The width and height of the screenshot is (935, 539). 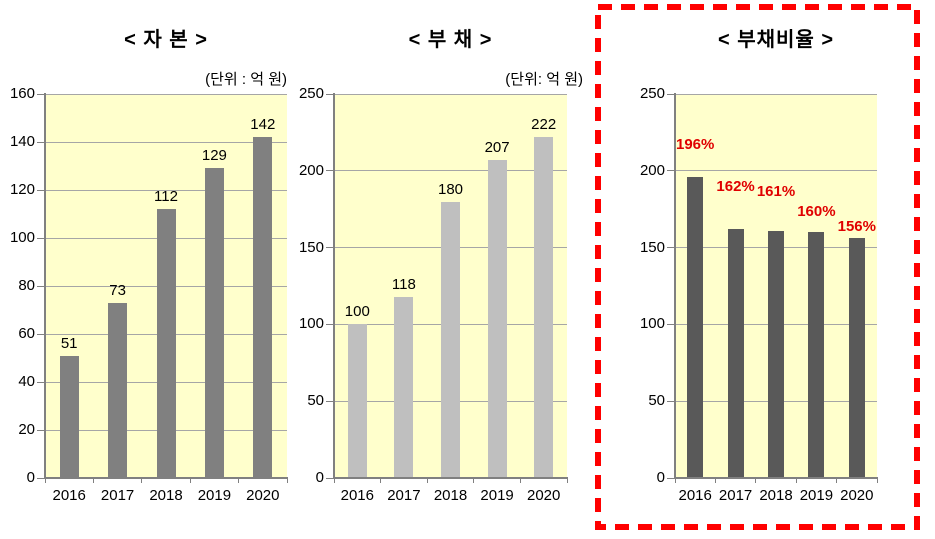 What do you see at coordinates (776, 191) in the screenshot?
I see `value-label: 161%` at bounding box center [776, 191].